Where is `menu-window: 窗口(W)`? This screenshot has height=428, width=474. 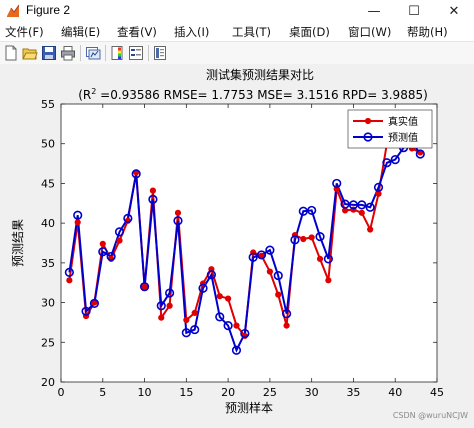
menu-window: 窗口(W) is located at coordinates (370, 32).